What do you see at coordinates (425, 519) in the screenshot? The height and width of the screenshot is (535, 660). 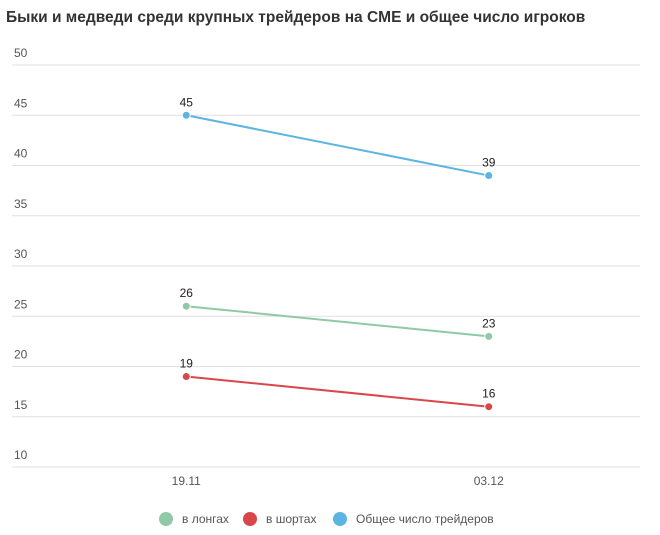 I see `legend-label: Общее число трейдеров` at bounding box center [425, 519].